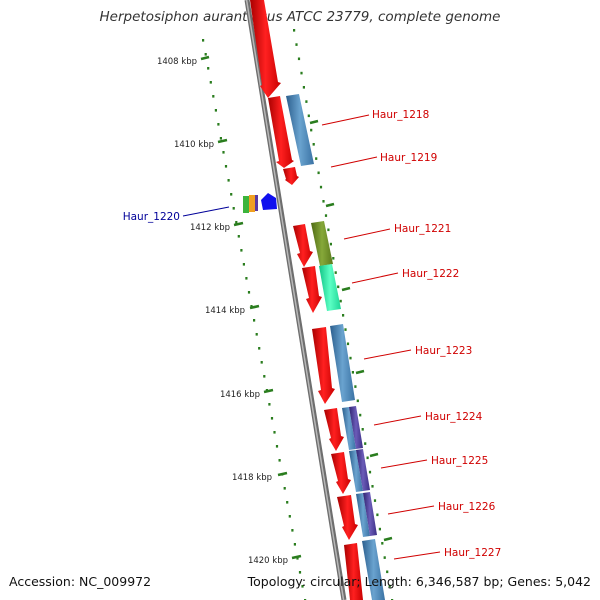 The height and width of the screenshot is (600, 600). Describe the element at coordinates (349, 428) in the screenshot. I see `gene-block-haur-1224-blue` at that location.